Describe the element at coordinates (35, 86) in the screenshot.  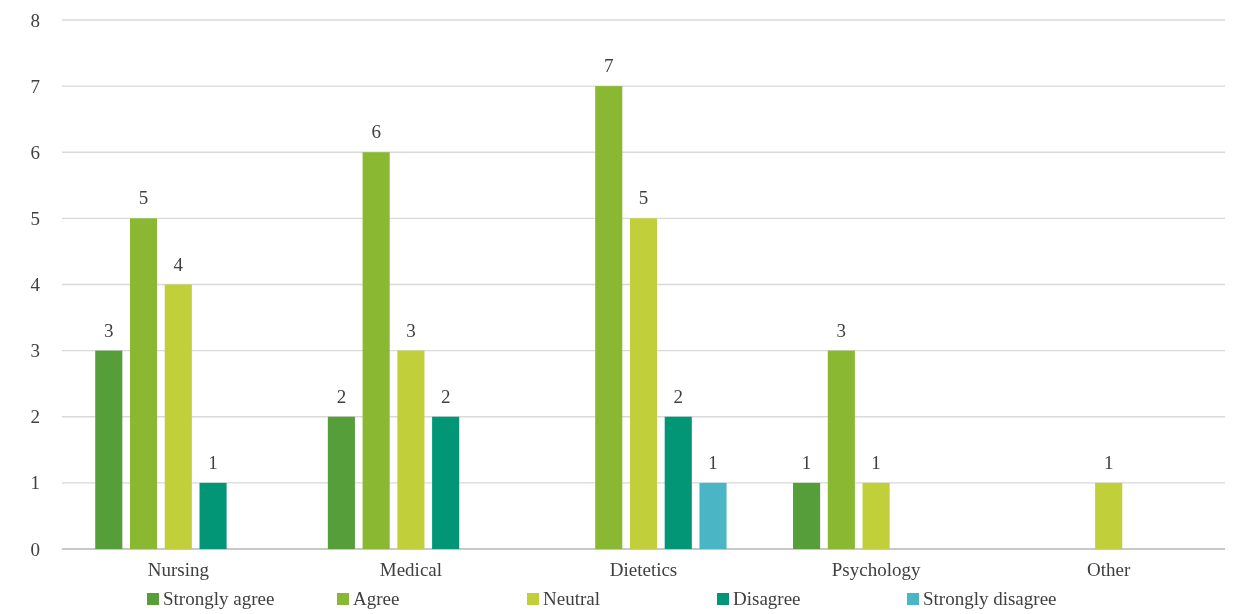
I see `y-tick-label: 7` at that location.